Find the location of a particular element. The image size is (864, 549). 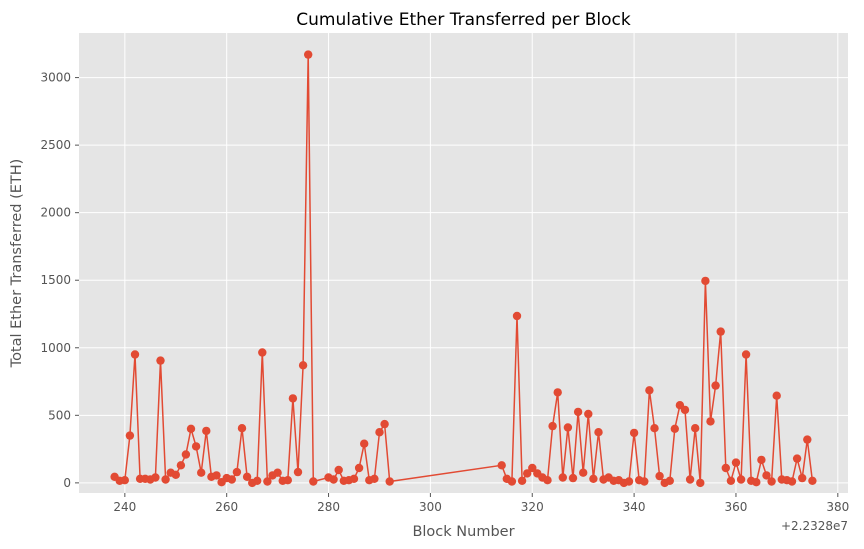

y-tick-label: 2500 is located at coordinates (55, 145).